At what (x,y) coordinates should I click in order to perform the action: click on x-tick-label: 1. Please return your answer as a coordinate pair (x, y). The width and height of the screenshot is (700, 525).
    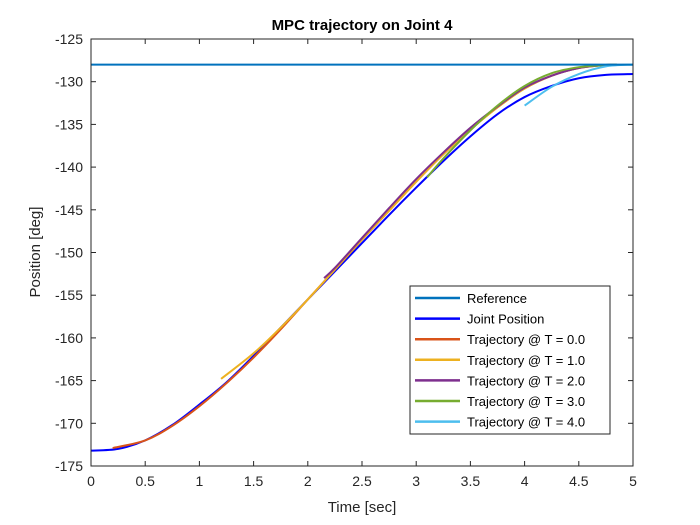
    Looking at the image, I should click on (200, 481).